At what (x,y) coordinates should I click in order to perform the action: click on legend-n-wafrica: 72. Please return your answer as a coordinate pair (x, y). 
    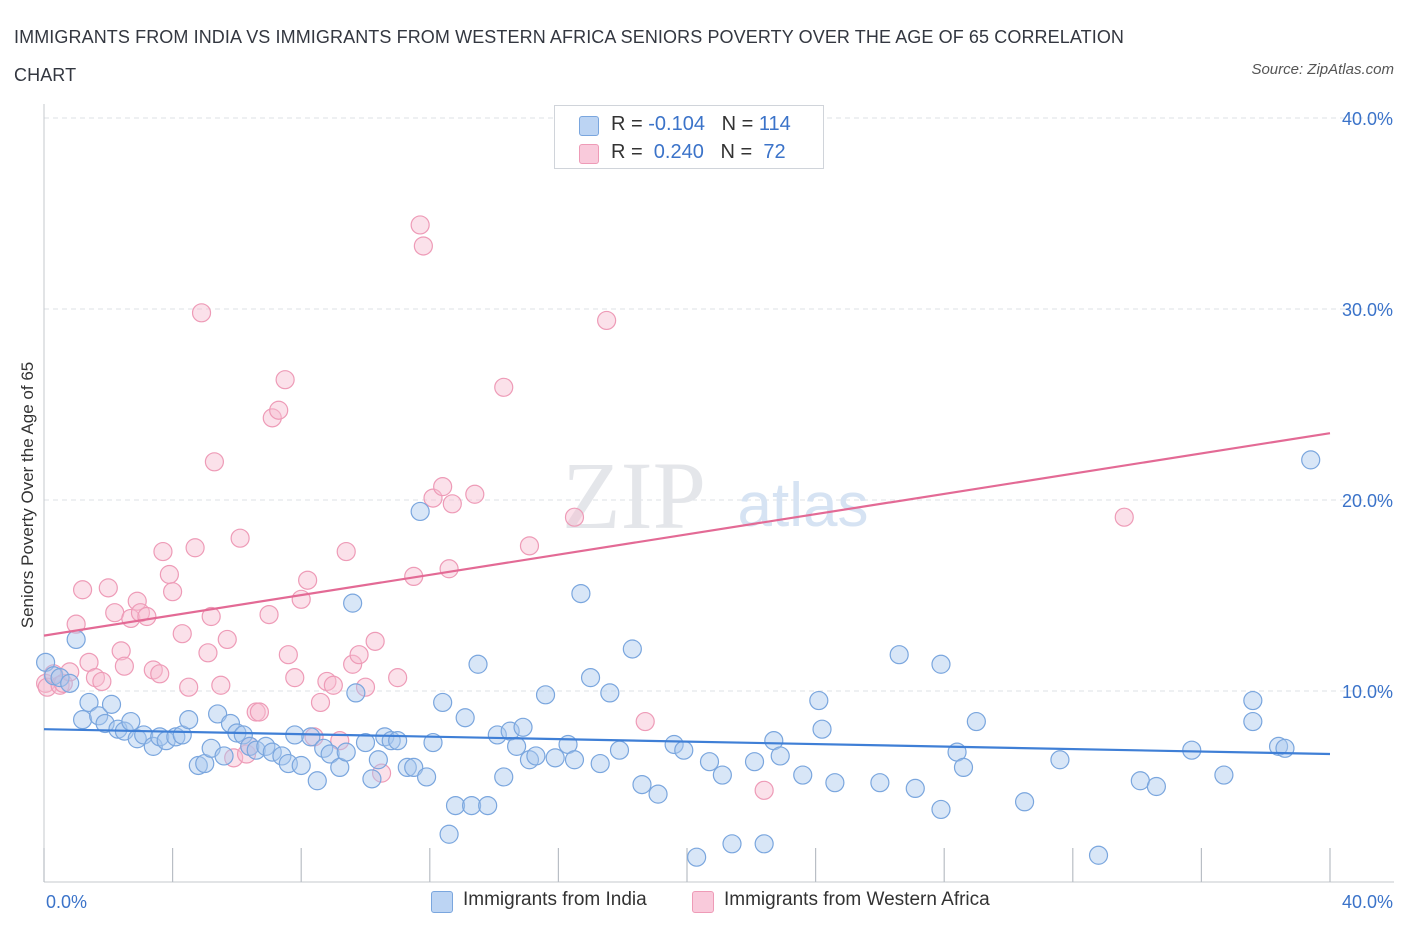
    Looking at the image, I should click on (771, 152).